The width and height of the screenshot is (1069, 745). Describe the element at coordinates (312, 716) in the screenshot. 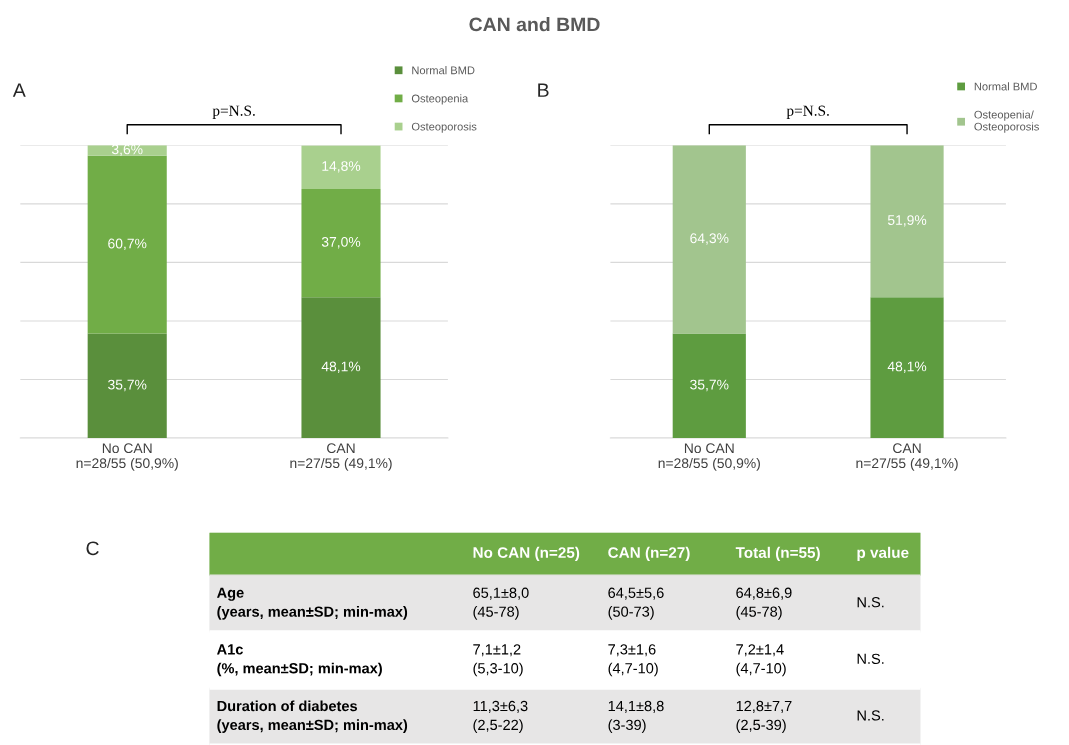

I see `text: Duration of diabetes (years, mean±SD; min-max)` at that location.